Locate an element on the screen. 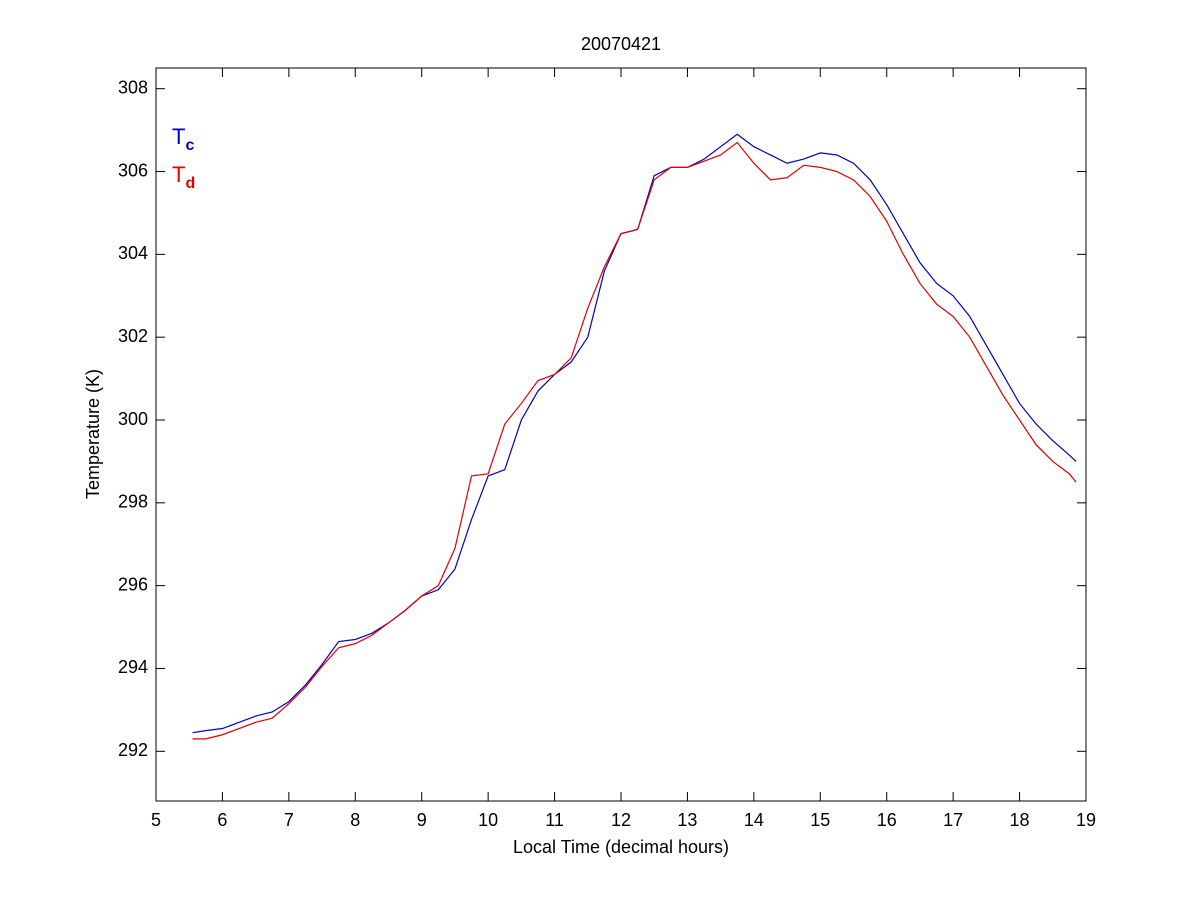 The height and width of the screenshot is (905, 1200). x-tick-label: 18 is located at coordinates (1020, 820).